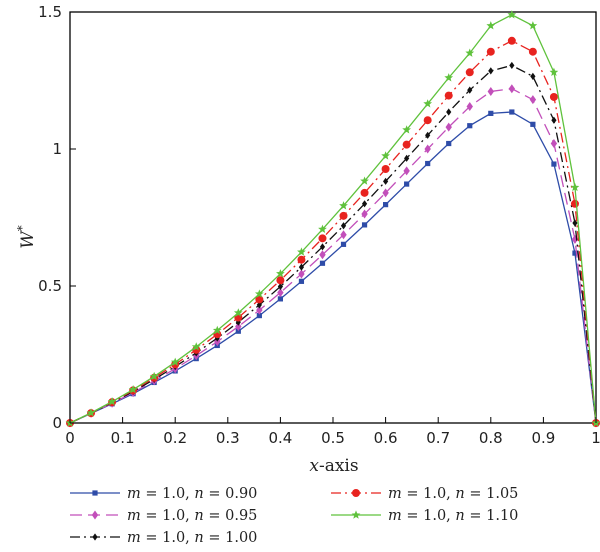 The height and width of the screenshot is (552, 600). I want to click on x-tick-label: 0.4, so click(280, 438).